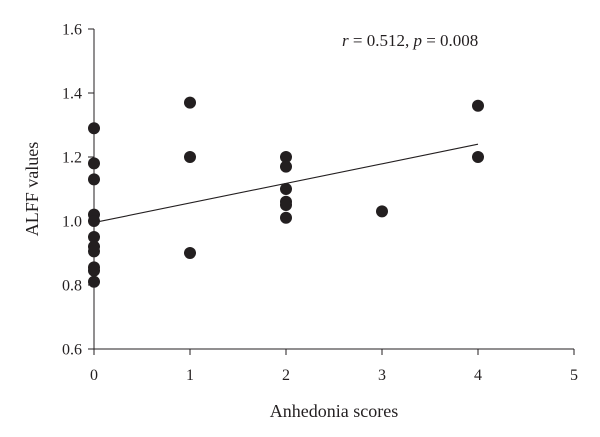 Image resolution: width=600 pixels, height=437 pixels. What do you see at coordinates (72, 94) in the screenshot?
I see `y-tick-label: 1.4` at bounding box center [72, 94].